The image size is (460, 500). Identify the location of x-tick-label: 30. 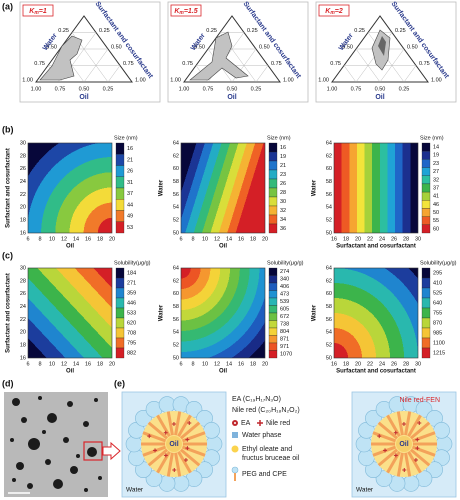
(418, 239).